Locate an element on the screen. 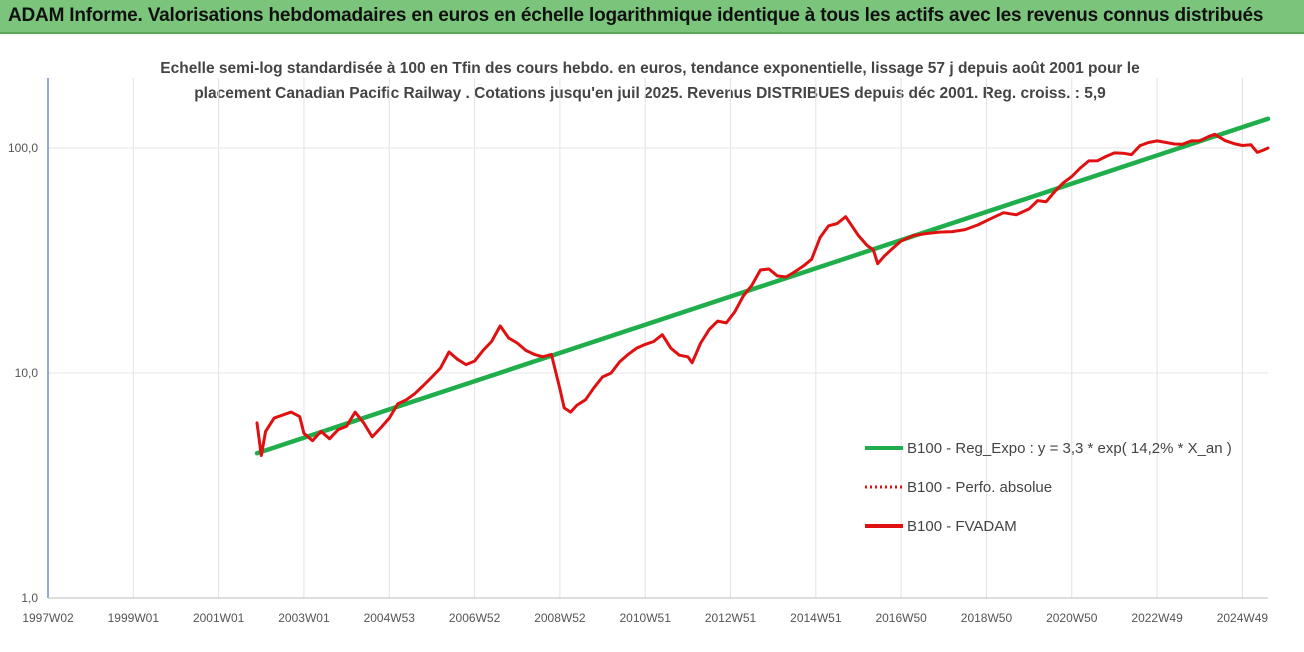  legend-label-3: B100 - FVADAM is located at coordinates (962, 526).